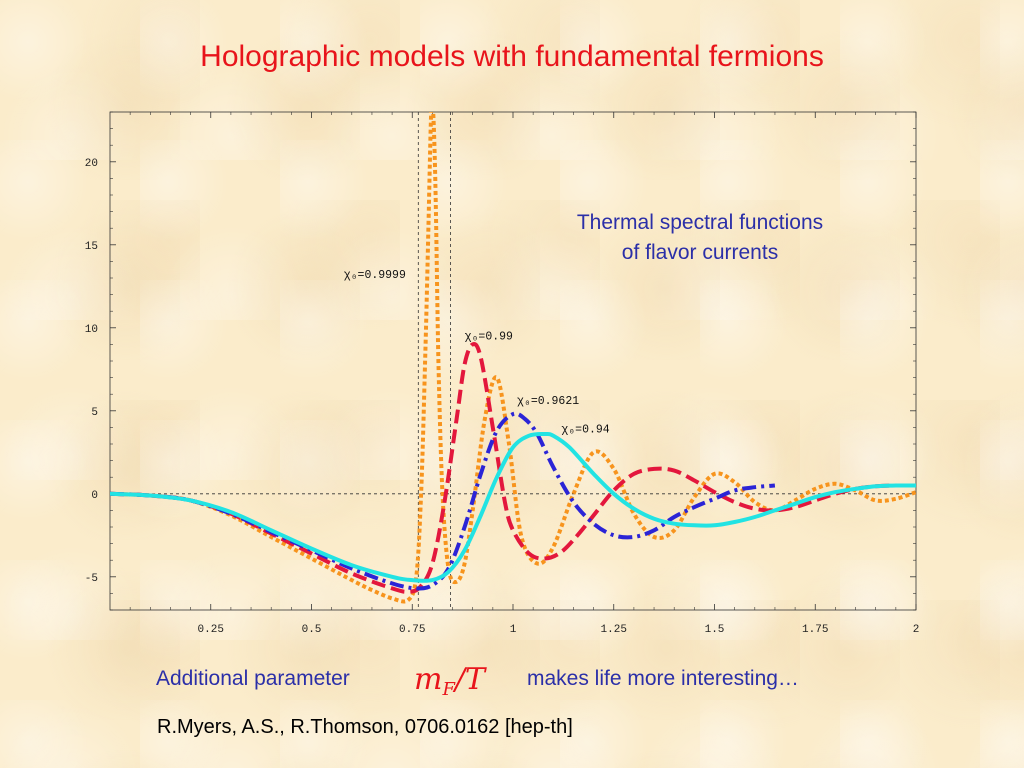  What do you see at coordinates (470, 679) in the screenshot?
I see `formula-rest: /T` at bounding box center [470, 679].